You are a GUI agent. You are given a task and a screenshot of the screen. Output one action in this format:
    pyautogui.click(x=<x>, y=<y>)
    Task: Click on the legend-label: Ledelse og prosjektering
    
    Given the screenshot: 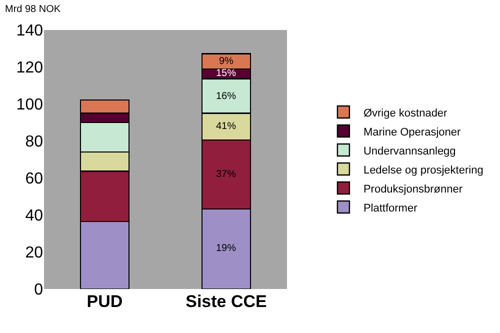 What is the action you would take?
    pyautogui.click(x=423, y=170)
    